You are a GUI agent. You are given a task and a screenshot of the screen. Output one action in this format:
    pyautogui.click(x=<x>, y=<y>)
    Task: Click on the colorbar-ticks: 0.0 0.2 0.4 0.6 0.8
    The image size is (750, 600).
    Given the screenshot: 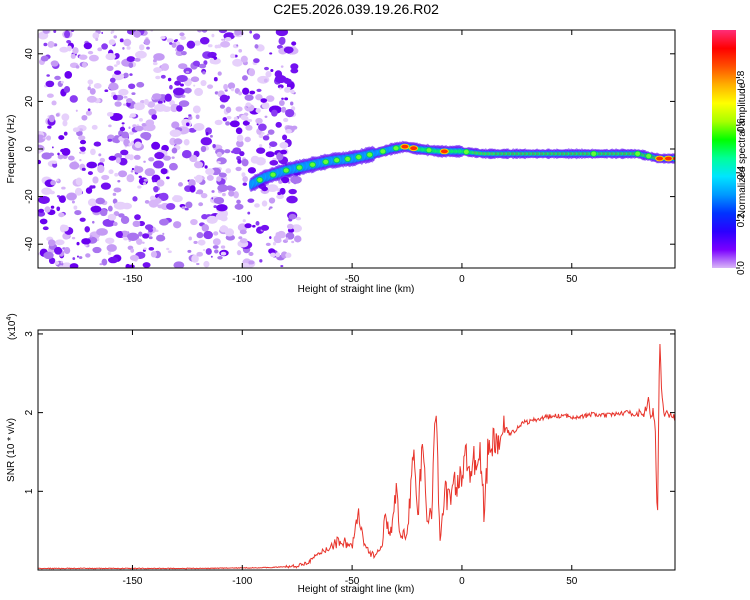 What is the action you would take?
    pyautogui.click(x=741, y=172)
    